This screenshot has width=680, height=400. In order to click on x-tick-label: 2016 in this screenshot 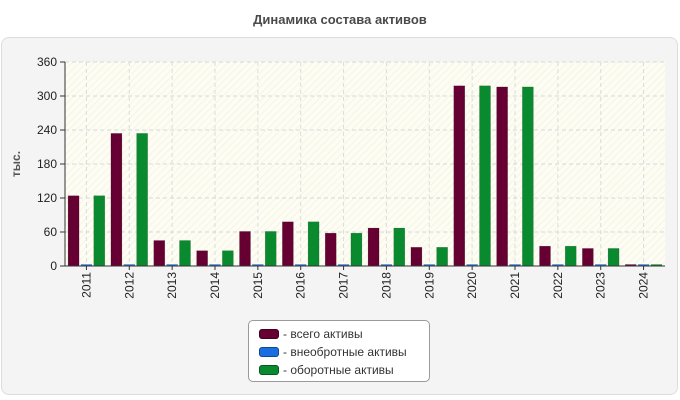, I will do `click(301, 285)`.